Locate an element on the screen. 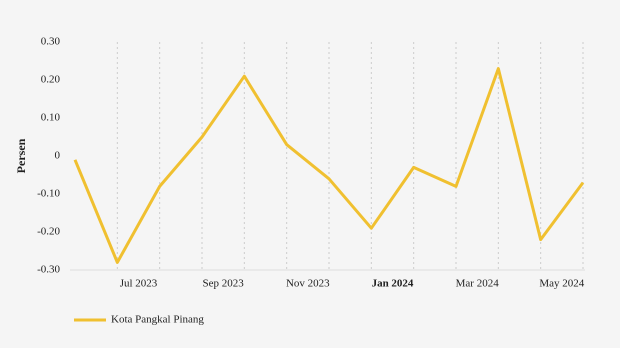 The image size is (620, 348). y-axis-label: Persen is located at coordinates (21, 155).